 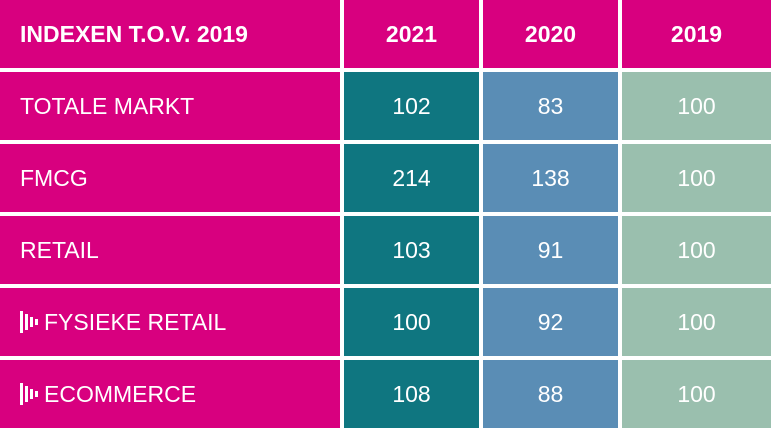 I want to click on value-cell-2021: 102, so click(x=411, y=106).